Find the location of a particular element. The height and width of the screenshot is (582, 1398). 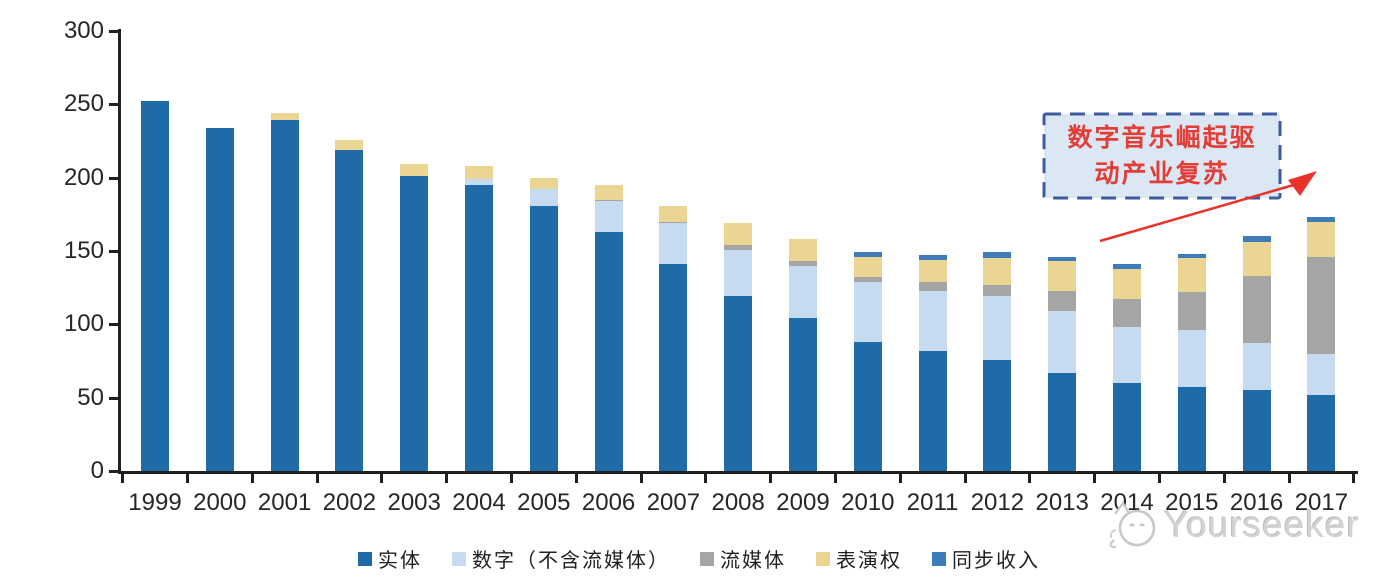

annotation-line-2: 动产业复苏 is located at coordinates (1162, 174).